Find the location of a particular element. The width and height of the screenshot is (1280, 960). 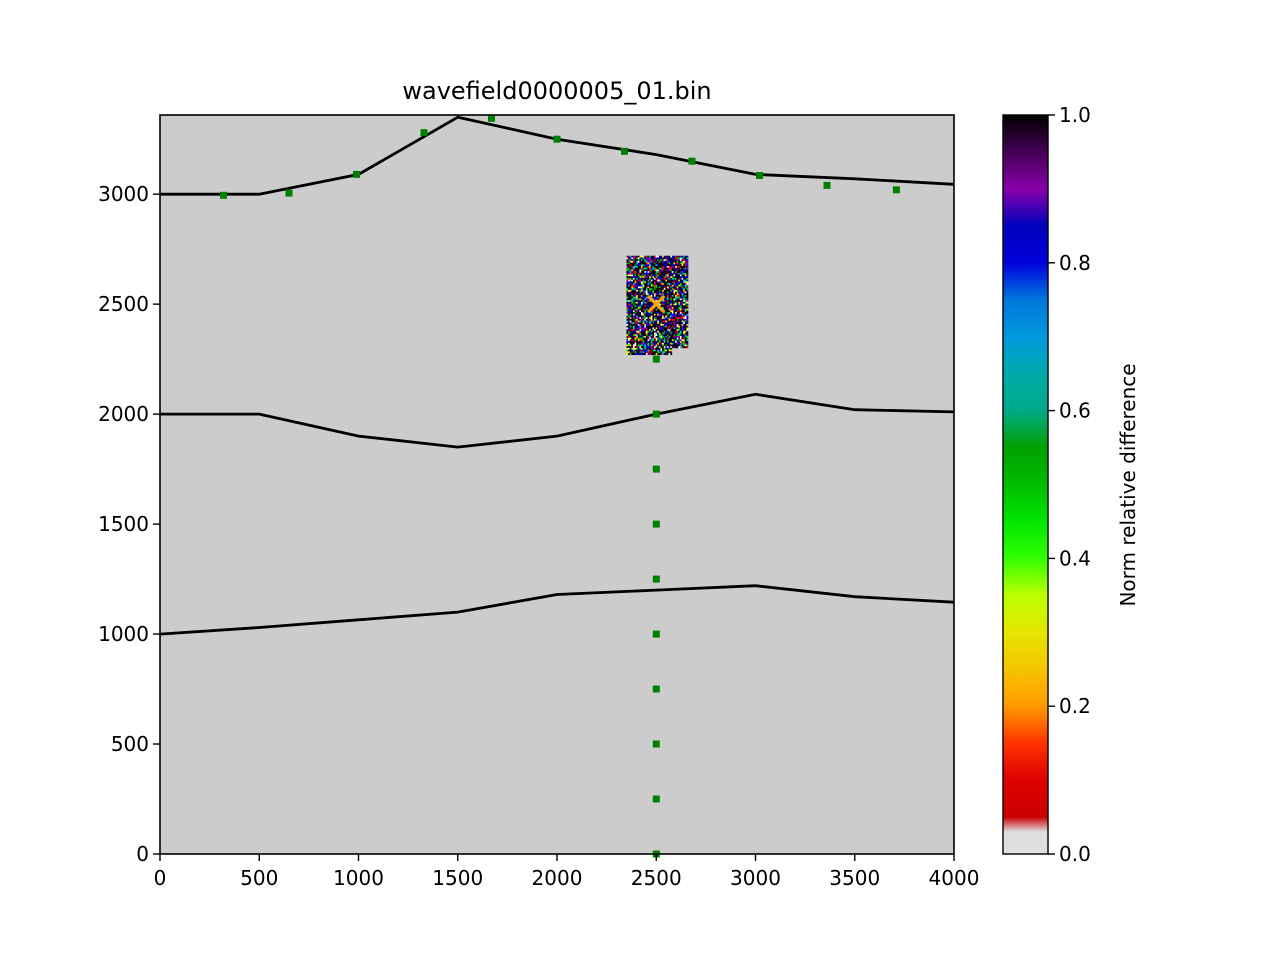

receiver-point is located at coordinates (656, 579).